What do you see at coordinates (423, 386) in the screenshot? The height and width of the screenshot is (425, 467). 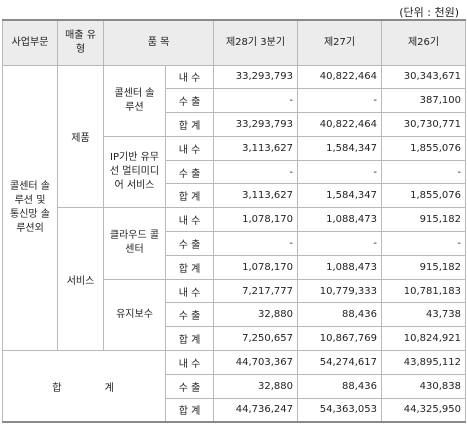 I see `value-cell: 430,838` at bounding box center [423, 386].